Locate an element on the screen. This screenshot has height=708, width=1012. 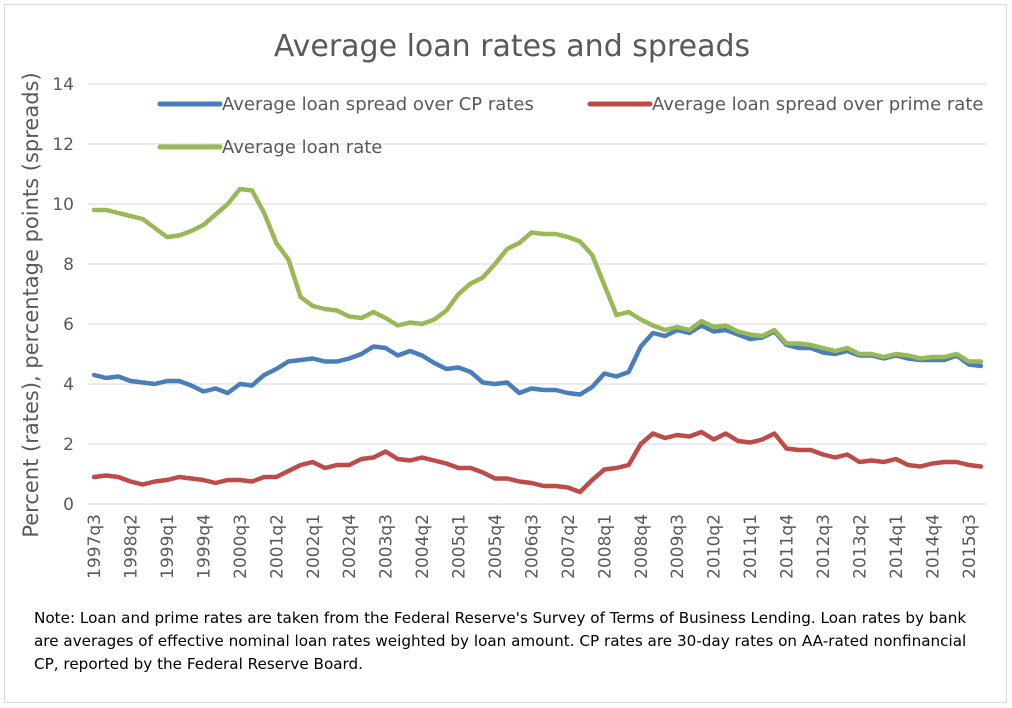
x-tick-label: 2002q1 is located at coordinates (314, 546).